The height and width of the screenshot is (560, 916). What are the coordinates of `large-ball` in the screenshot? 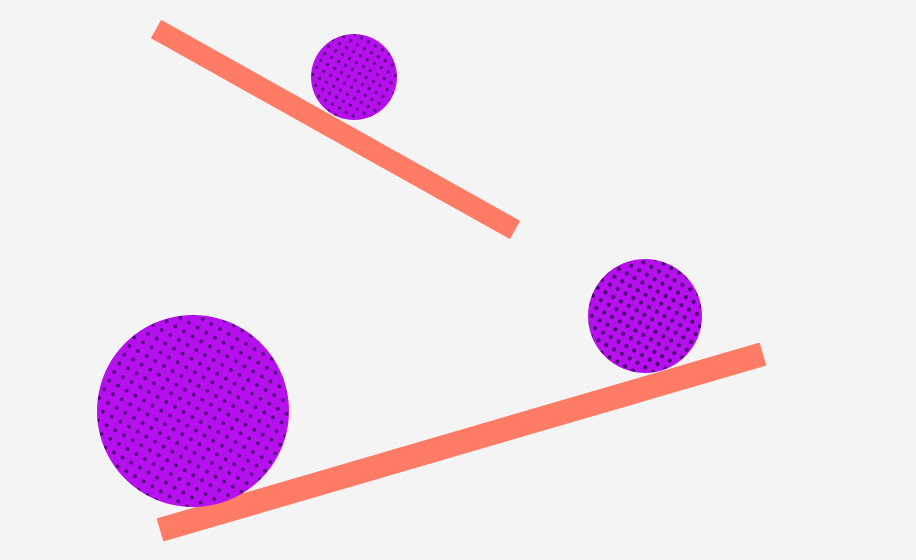 It's located at (193, 411).